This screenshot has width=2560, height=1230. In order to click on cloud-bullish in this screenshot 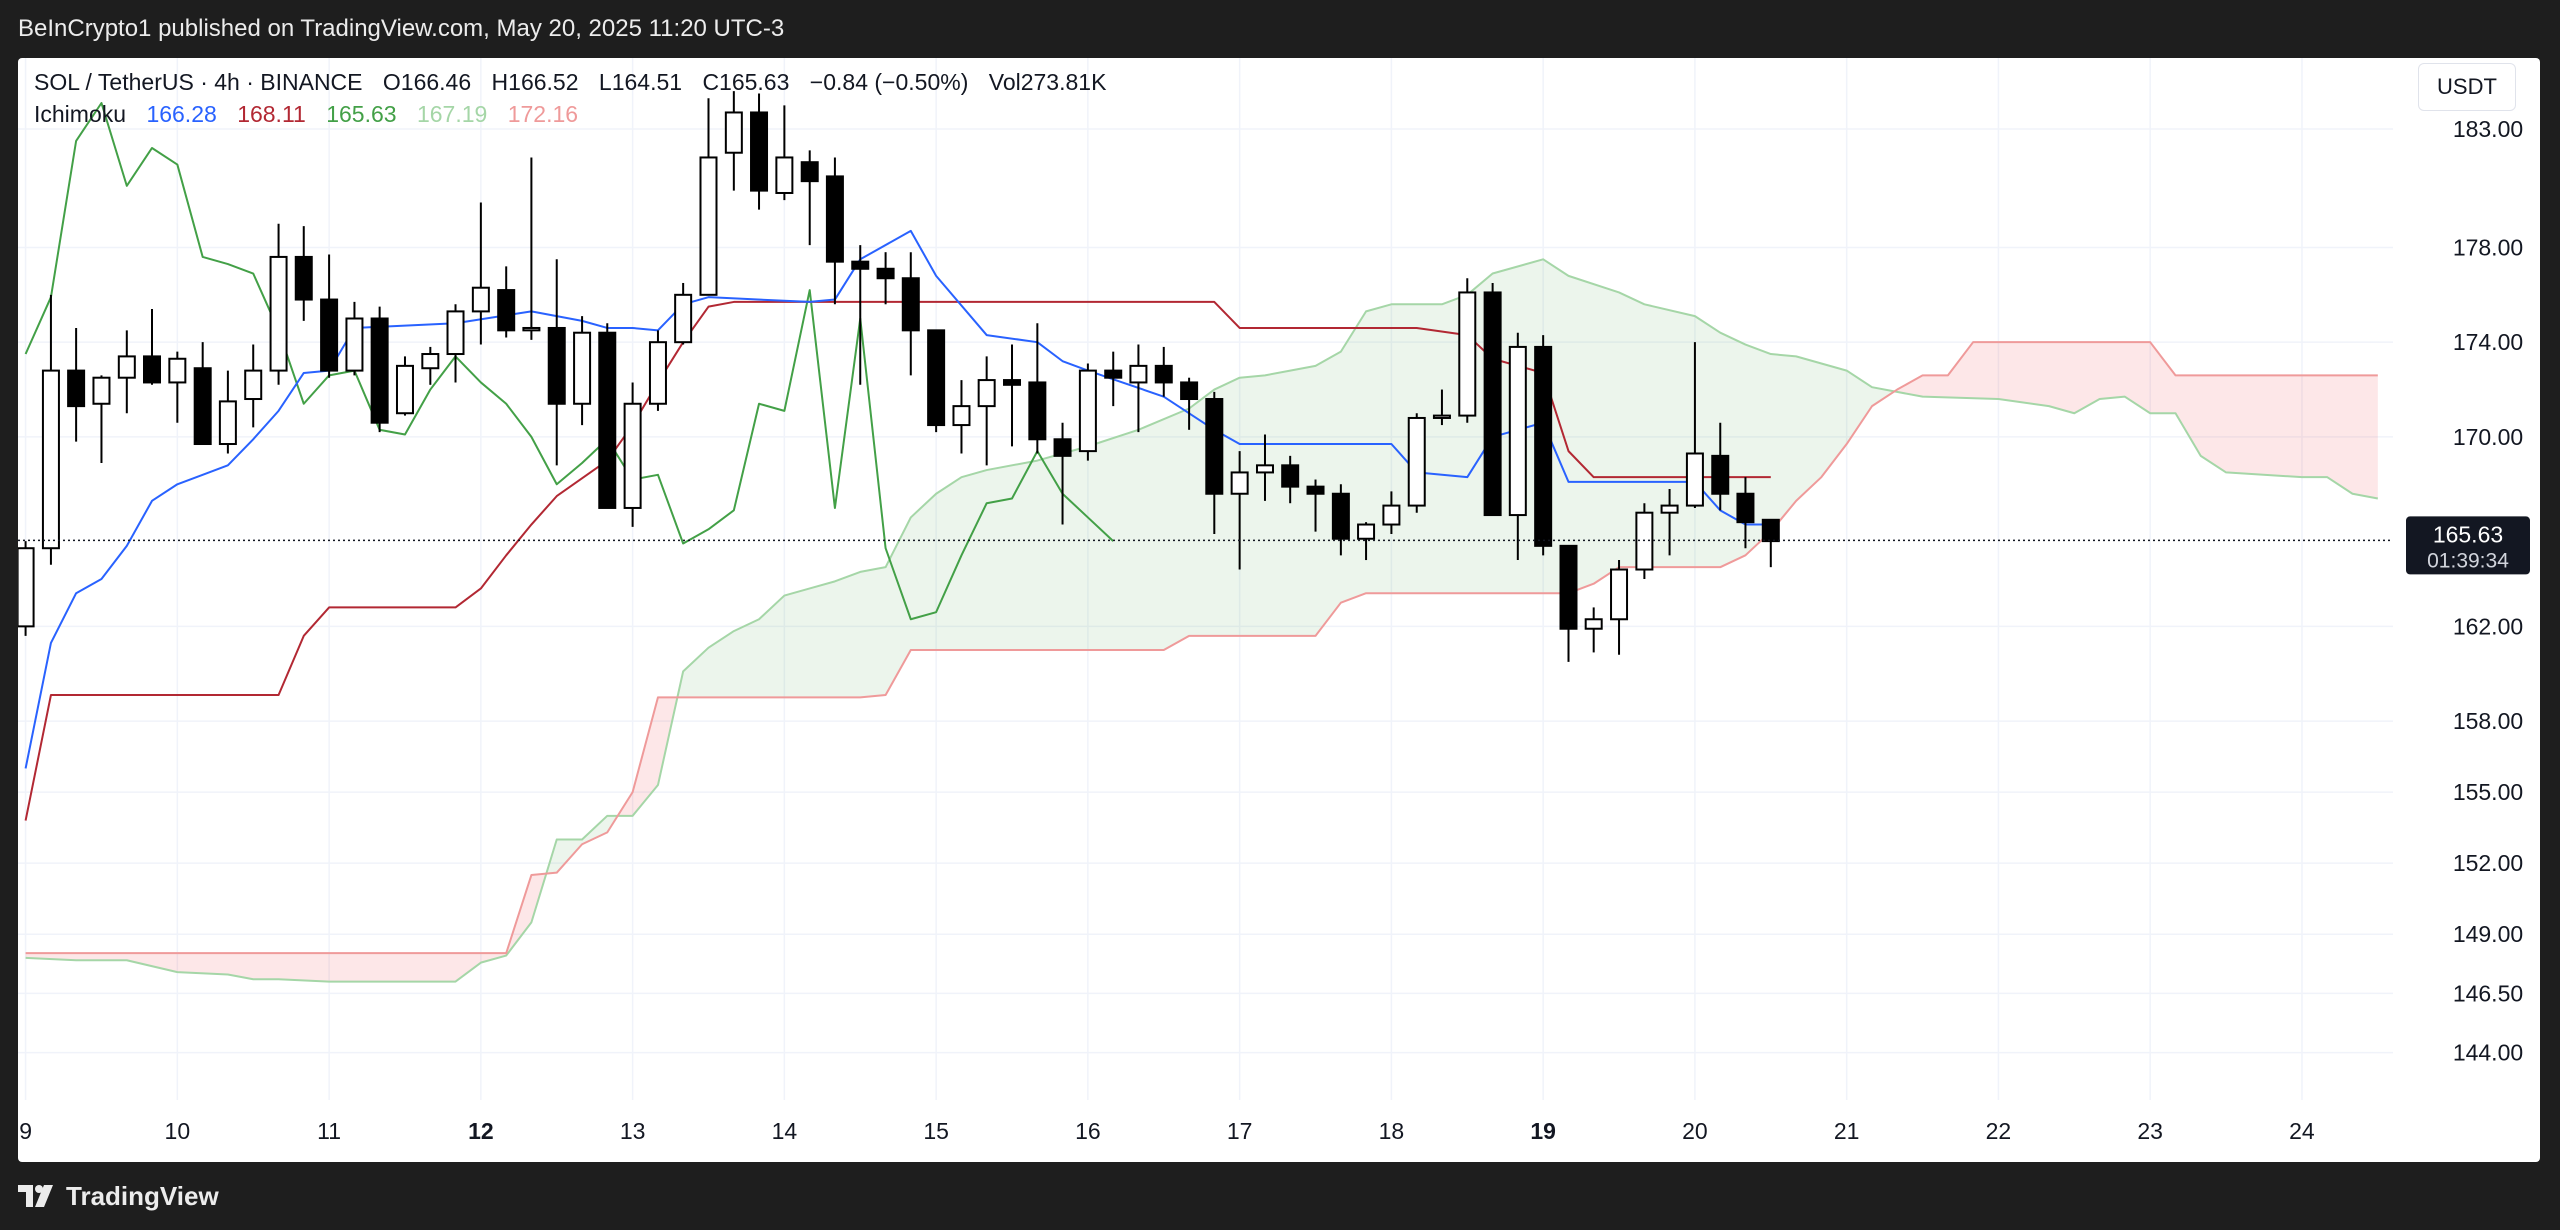, I will do `click(582, 844)`.